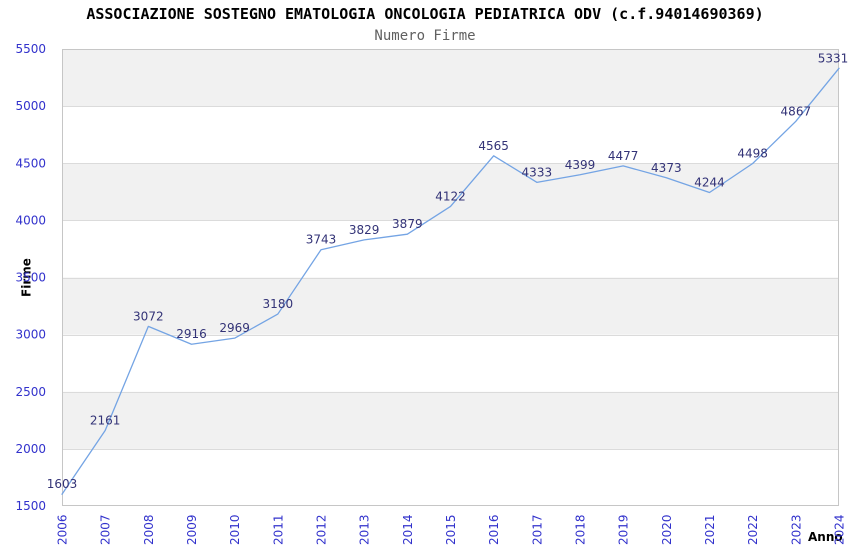 The width and height of the screenshot is (850, 550). Describe the element at coordinates (666, 168) in the screenshot. I see `data-point-label: 4373` at that location.